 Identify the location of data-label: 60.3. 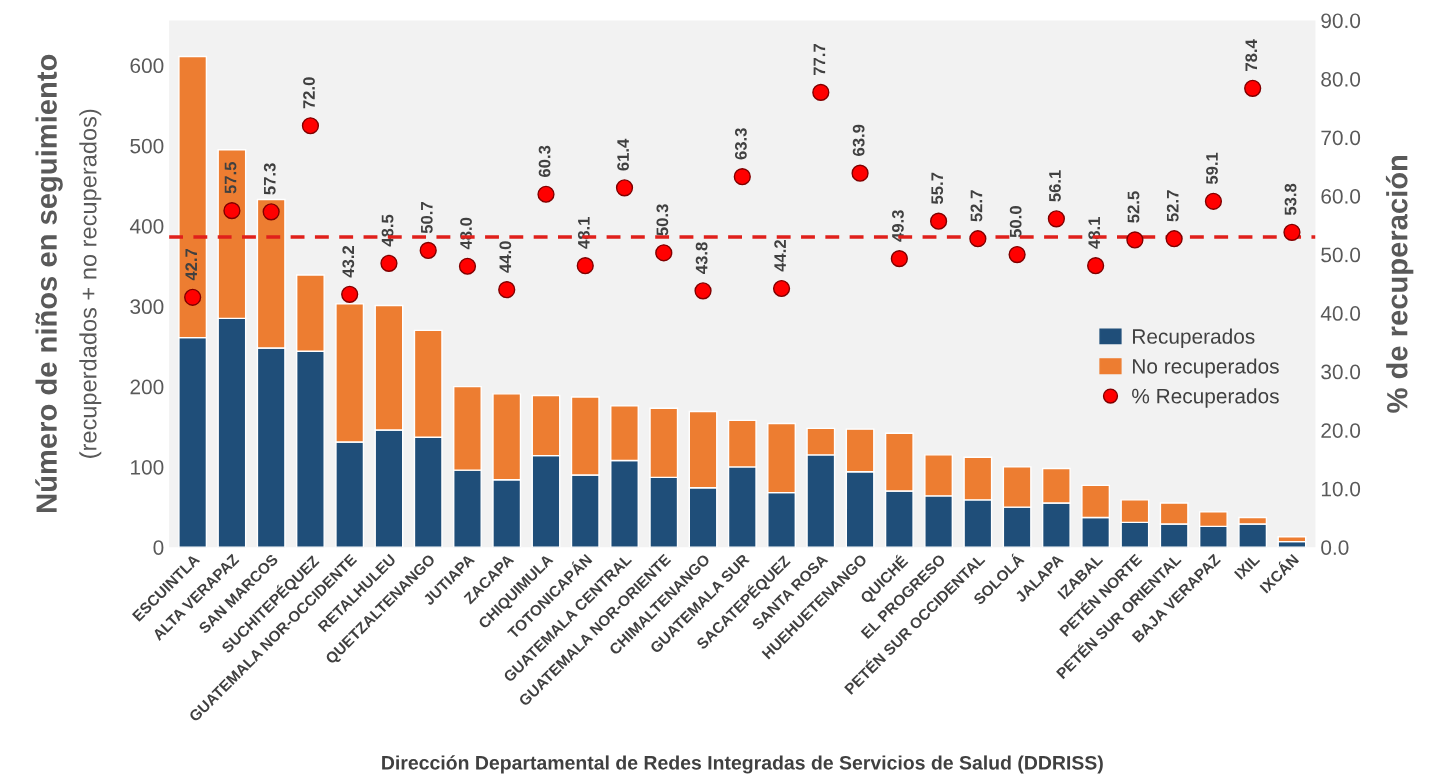
(544, 161).